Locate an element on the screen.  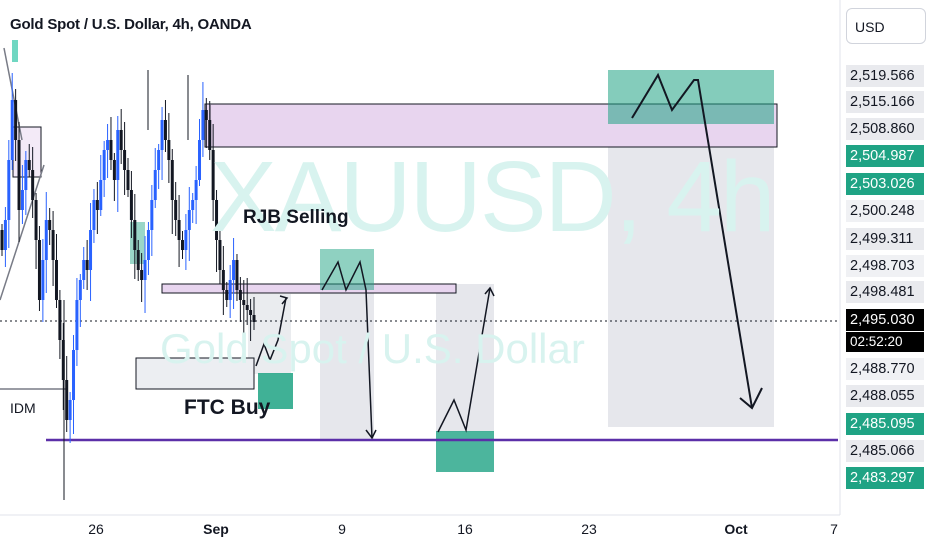
currency-button: USD is located at coordinates (886, 26).